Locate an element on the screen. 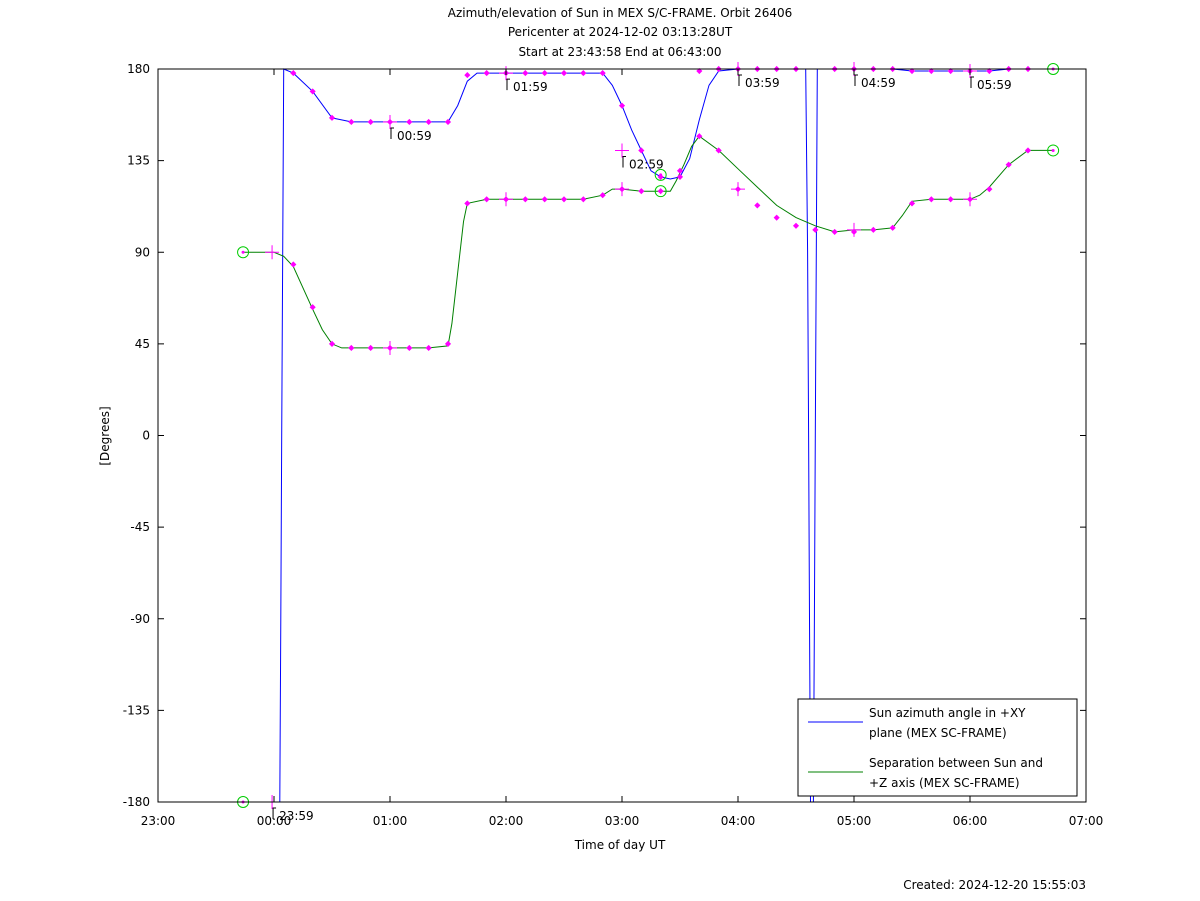 This screenshot has width=1200, height=901. legend-label-2: Separation between Sun and is located at coordinates (956, 763).